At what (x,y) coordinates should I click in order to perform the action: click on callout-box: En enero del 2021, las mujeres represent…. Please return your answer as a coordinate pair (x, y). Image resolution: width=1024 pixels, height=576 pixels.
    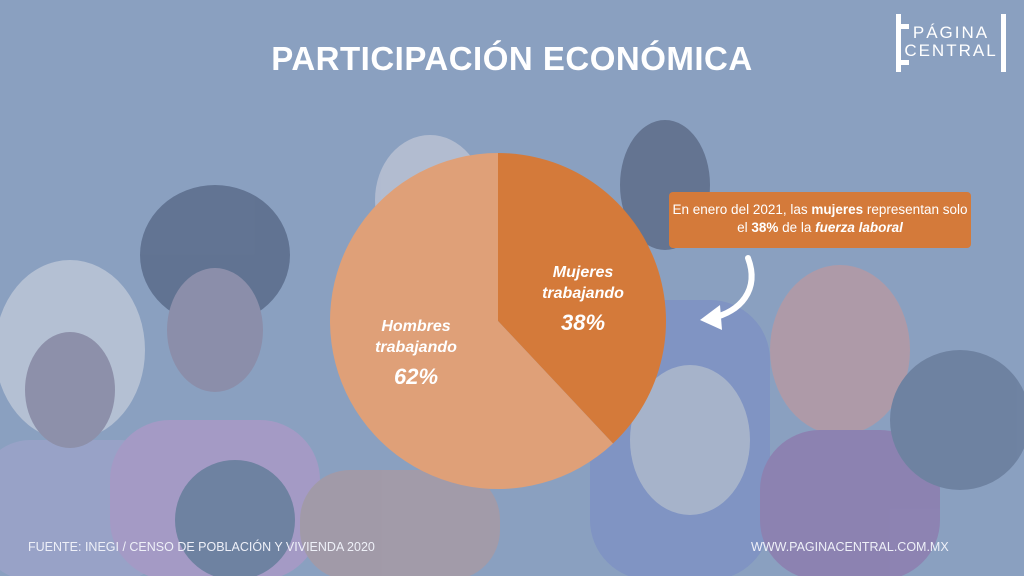
    Looking at the image, I should click on (820, 220).